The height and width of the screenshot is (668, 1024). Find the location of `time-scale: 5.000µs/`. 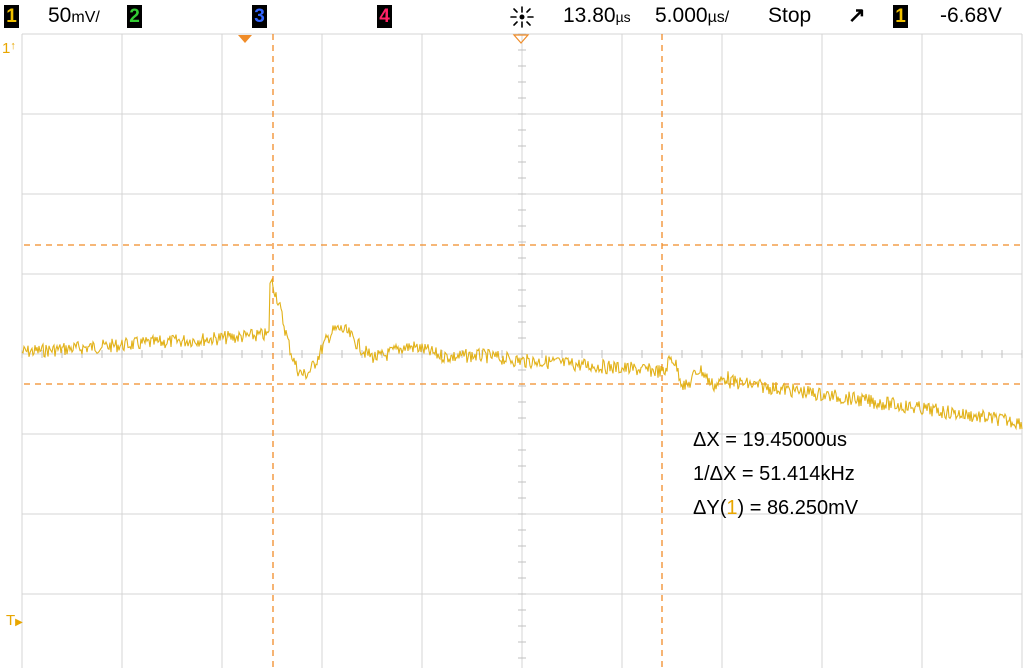

time-scale: 5.000µs/ is located at coordinates (692, 17).